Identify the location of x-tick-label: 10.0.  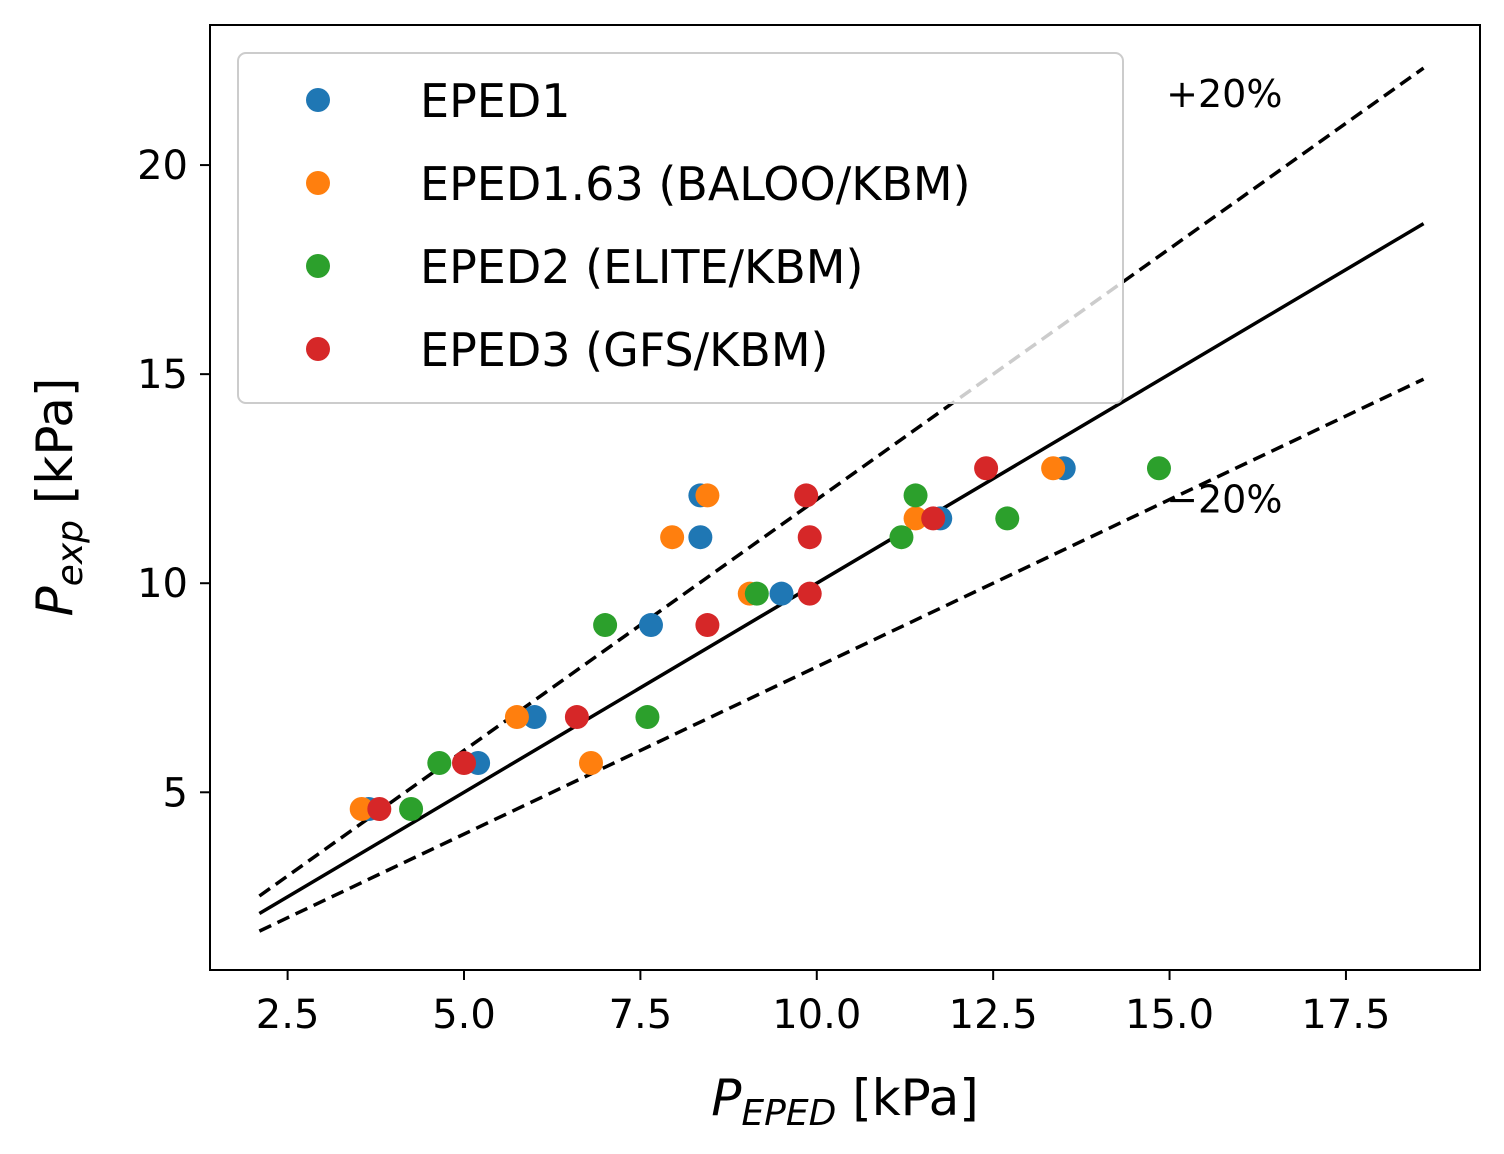
(816, 1015).